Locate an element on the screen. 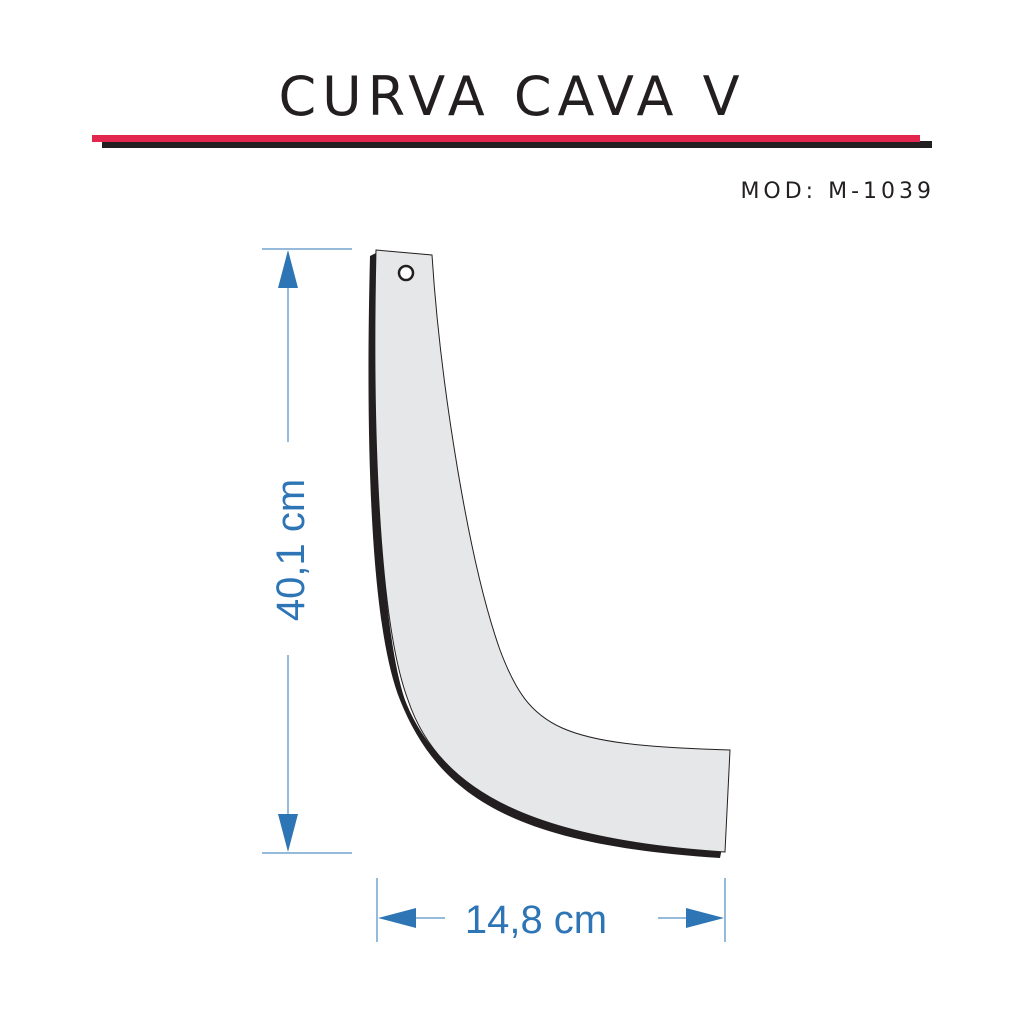 This screenshot has height=1024, width=1024. width-label: 14,8 cm is located at coordinates (536, 920).